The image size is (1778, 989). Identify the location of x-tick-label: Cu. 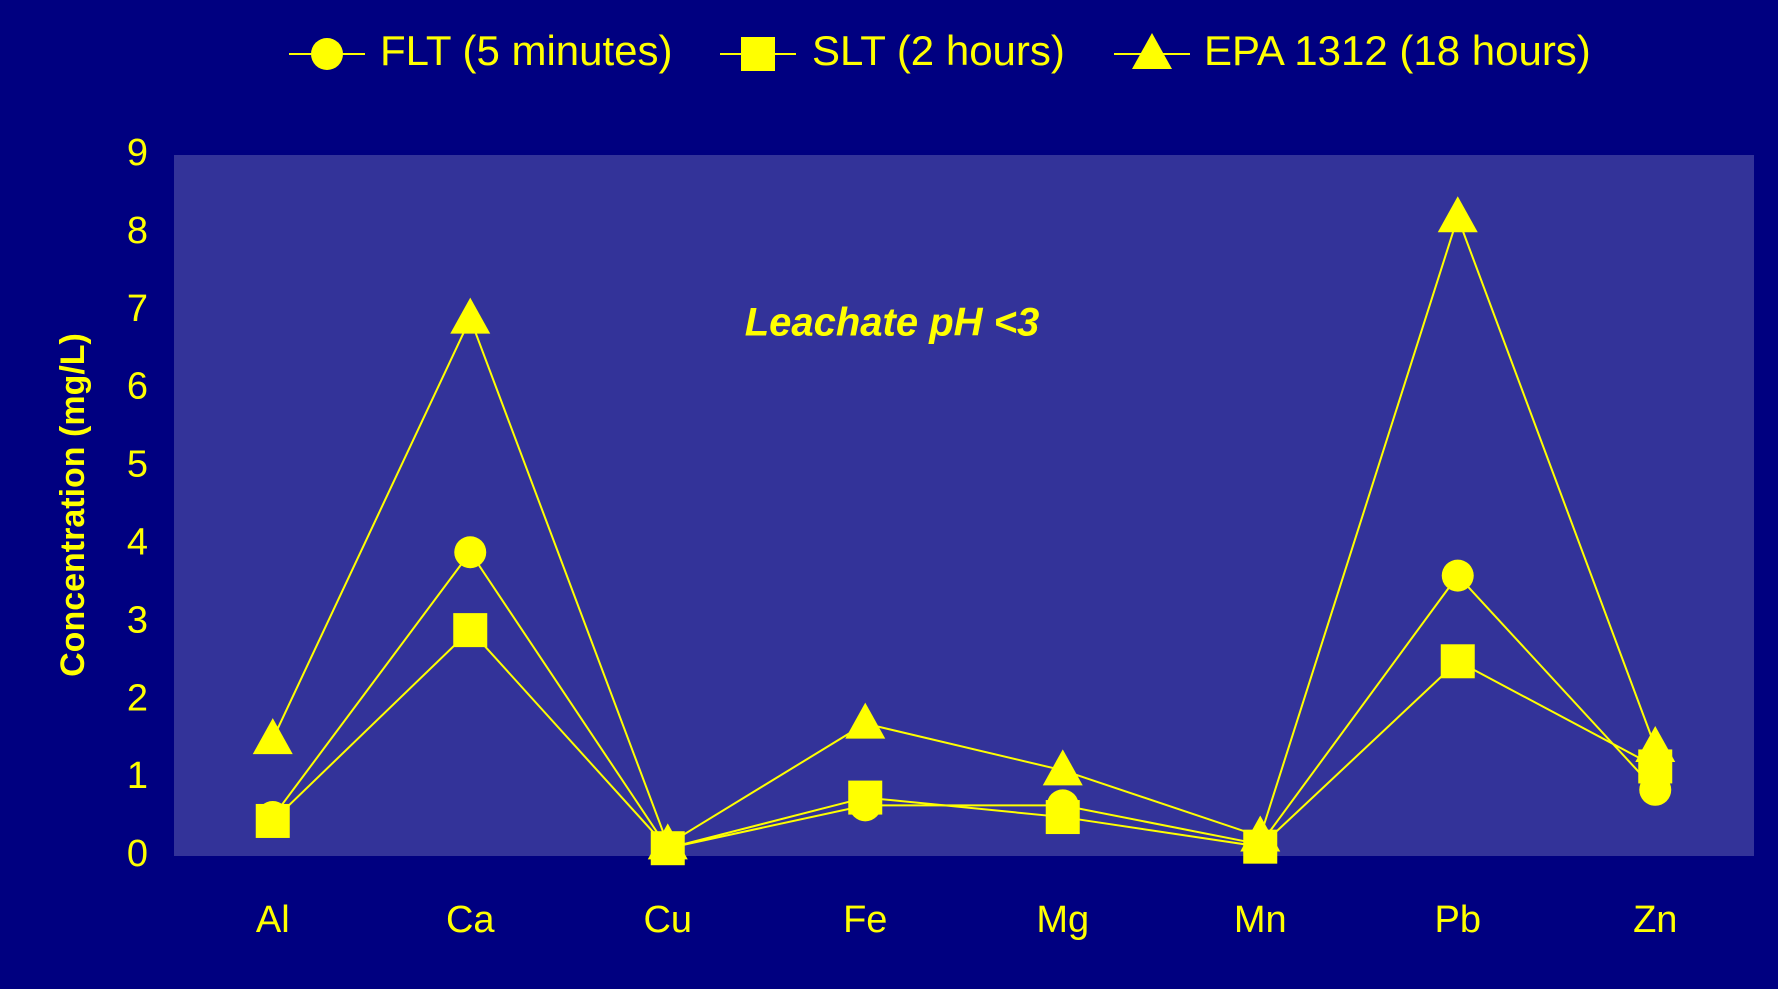
(667, 920).